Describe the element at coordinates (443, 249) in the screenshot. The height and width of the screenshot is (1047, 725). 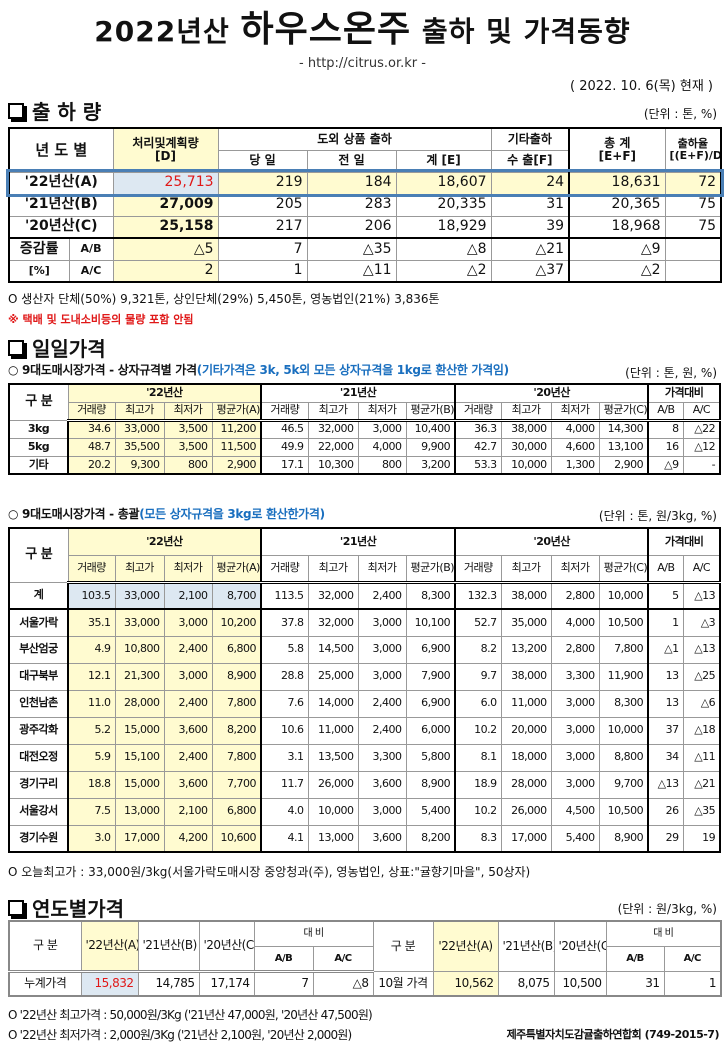
I see `table-cell: △8` at that location.